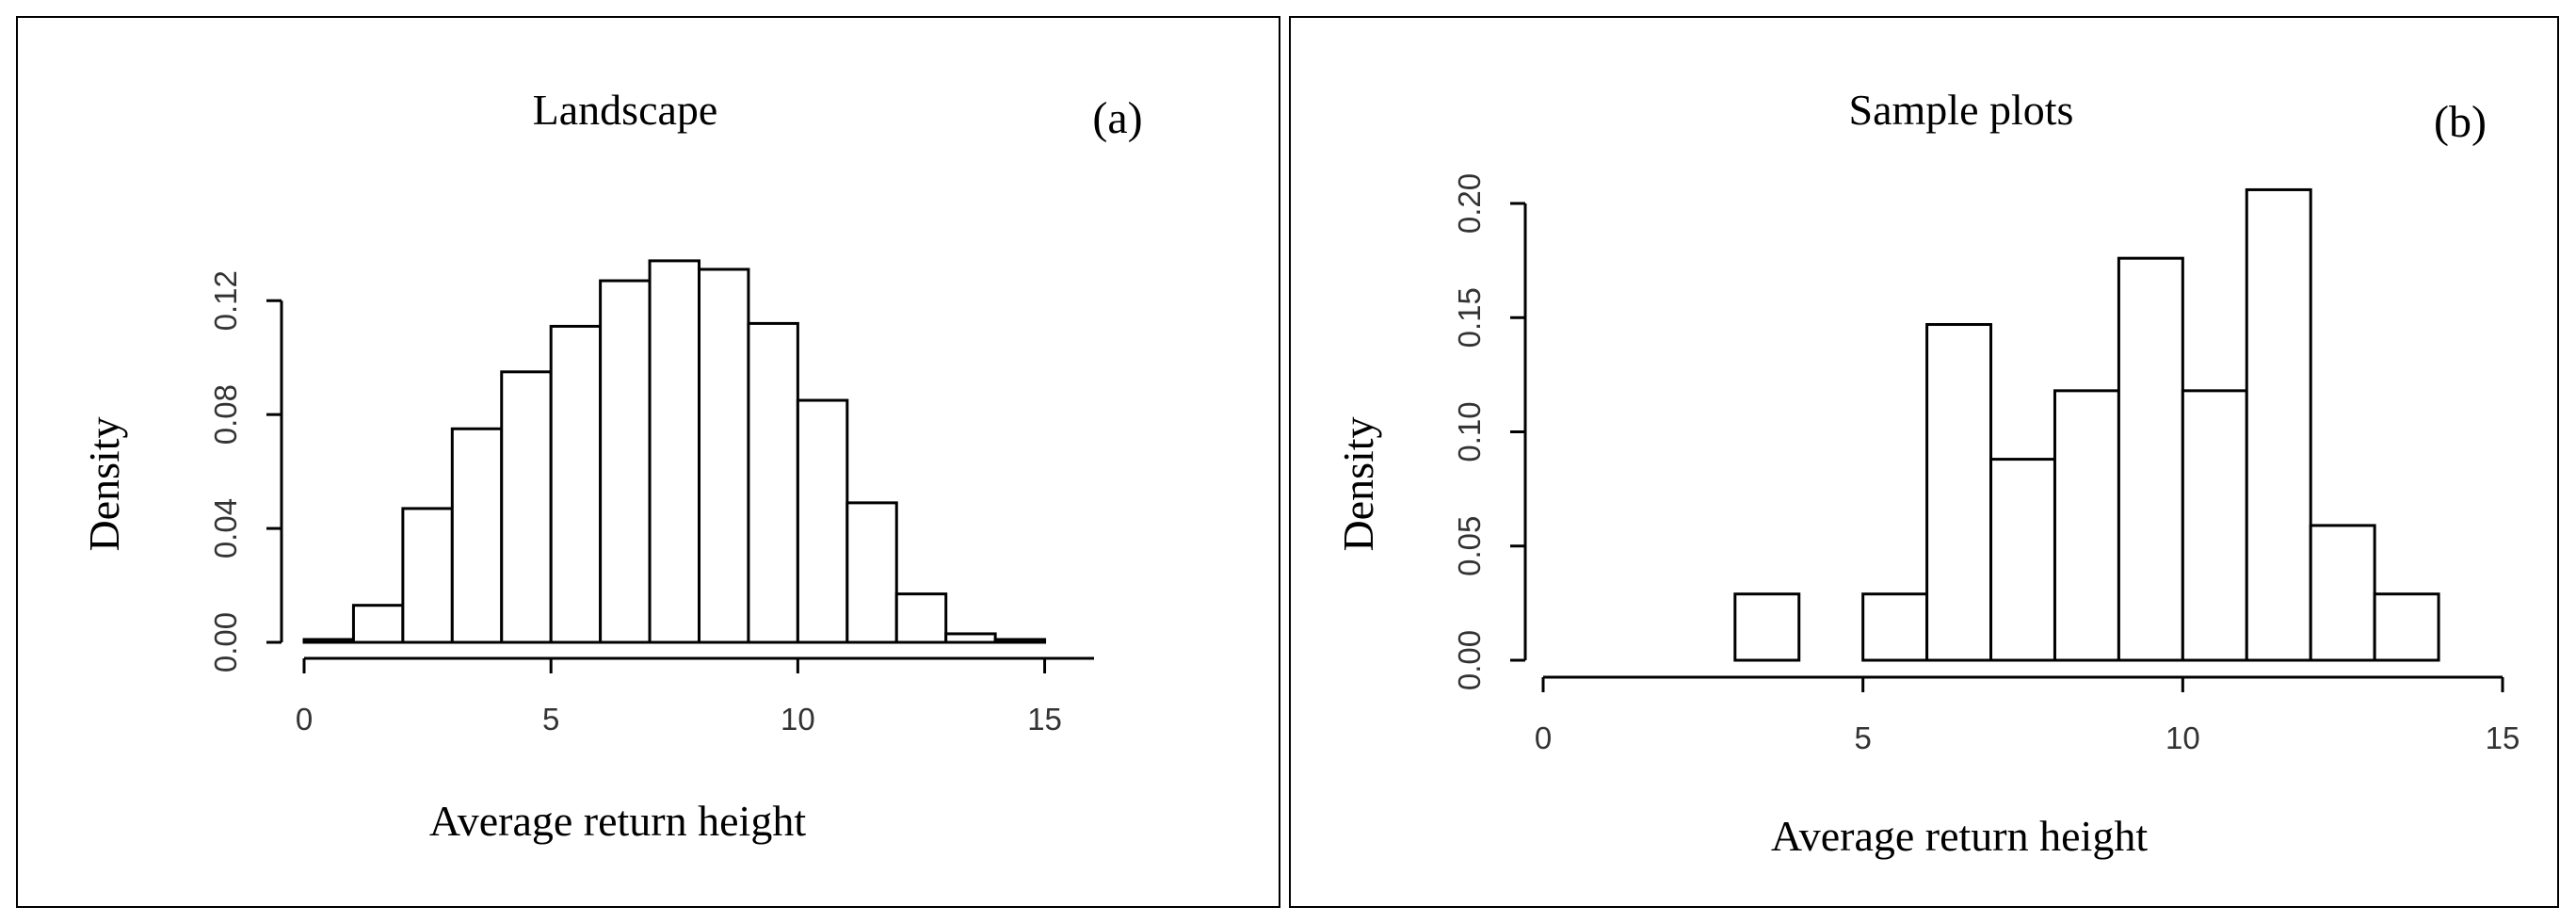 Image resolution: width=2576 pixels, height=923 pixels. I want to click on y-tick-label: 0.04, so click(225, 528).